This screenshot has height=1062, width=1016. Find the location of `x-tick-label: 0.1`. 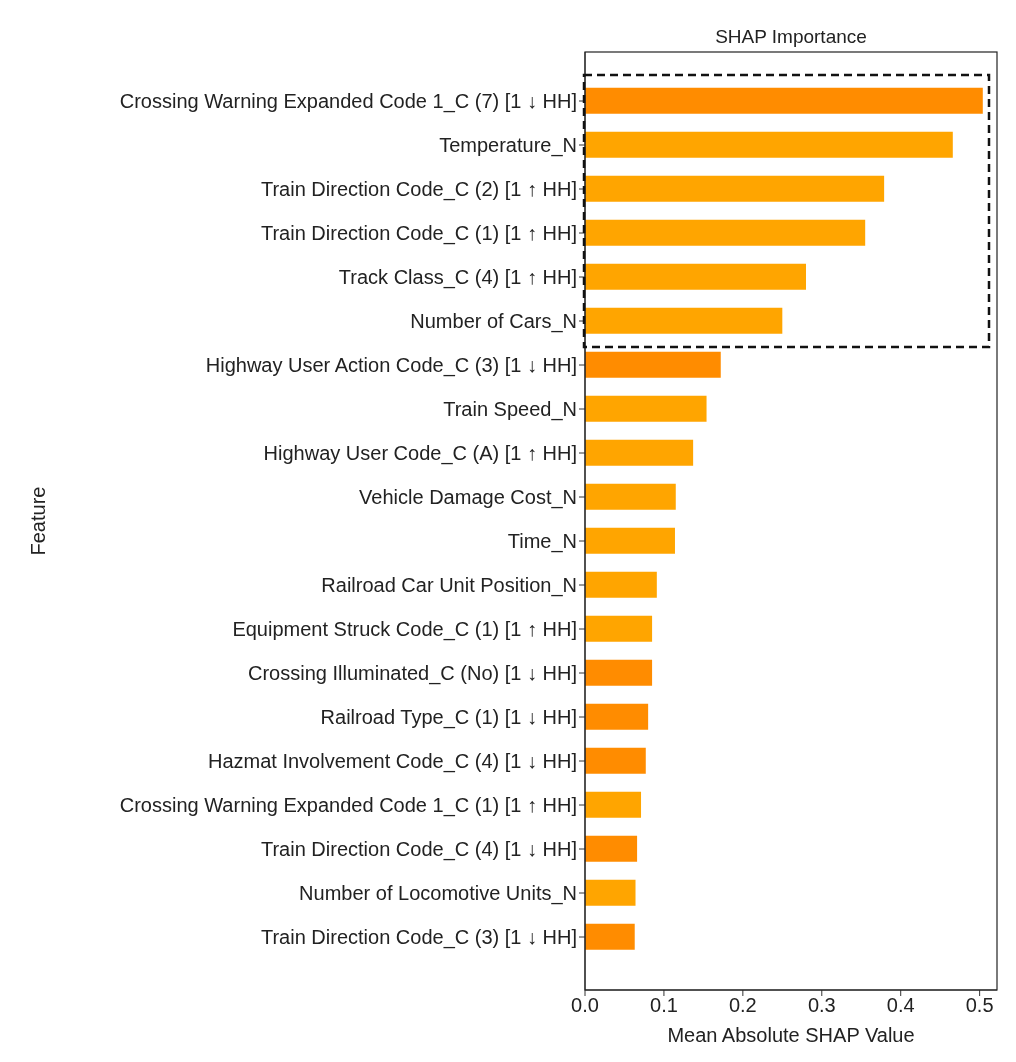

x-tick-label: 0.1 is located at coordinates (664, 1005).